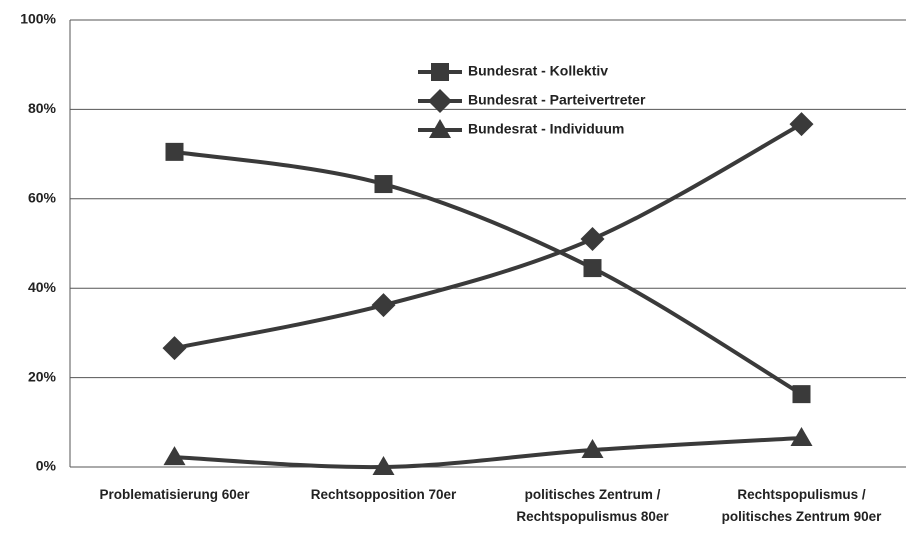 This screenshot has height=545, width=913. I want to click on legend-label: Bundesrat - Parteivertreter, so click(557, 100).